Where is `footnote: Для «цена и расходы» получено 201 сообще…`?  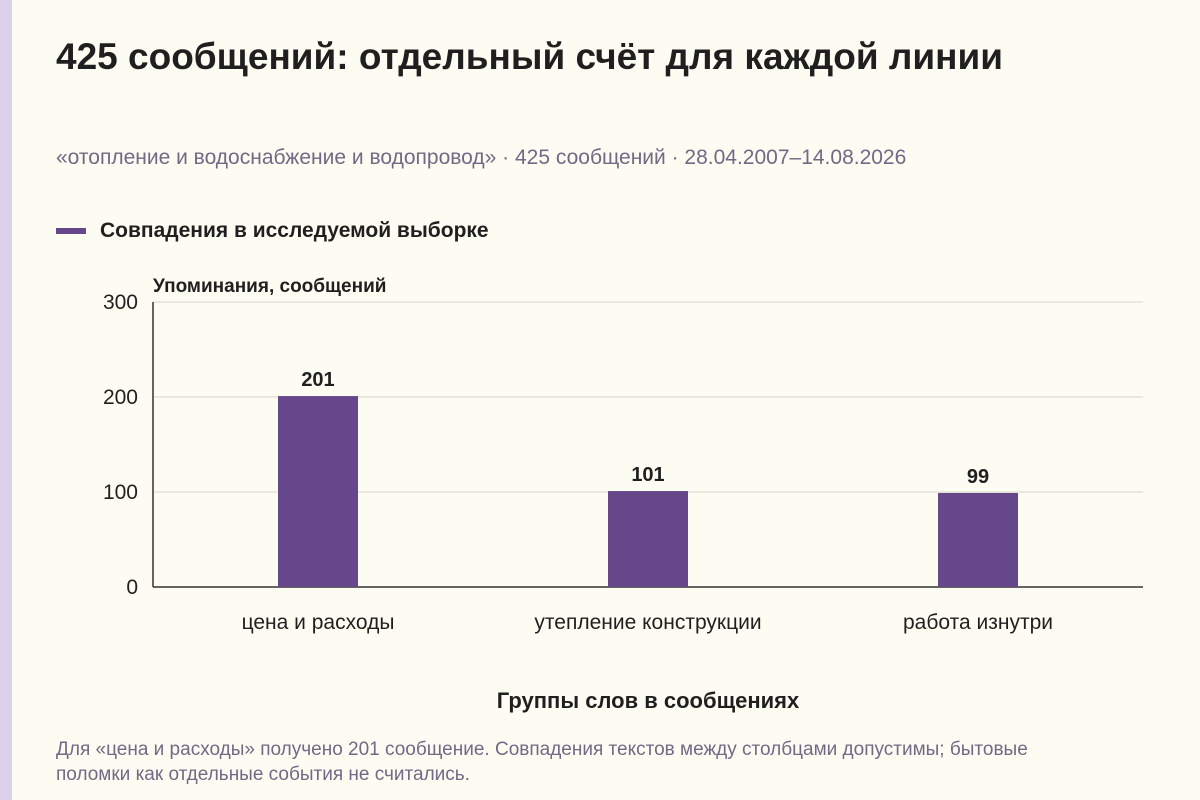 footnote: Для «цена и расходы» получено 201 сообще… is located at coordinates (542, 762).